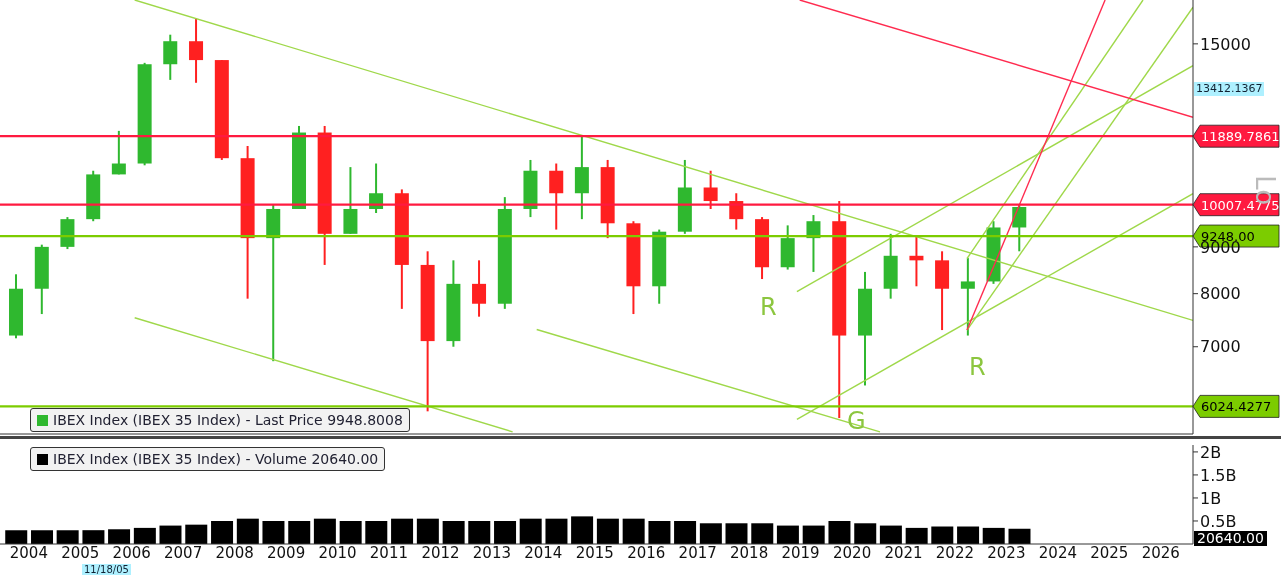 The width and height of the screenshot is (1281, 575). I want to click on x-tick-label: 2006, so click(131, 552).